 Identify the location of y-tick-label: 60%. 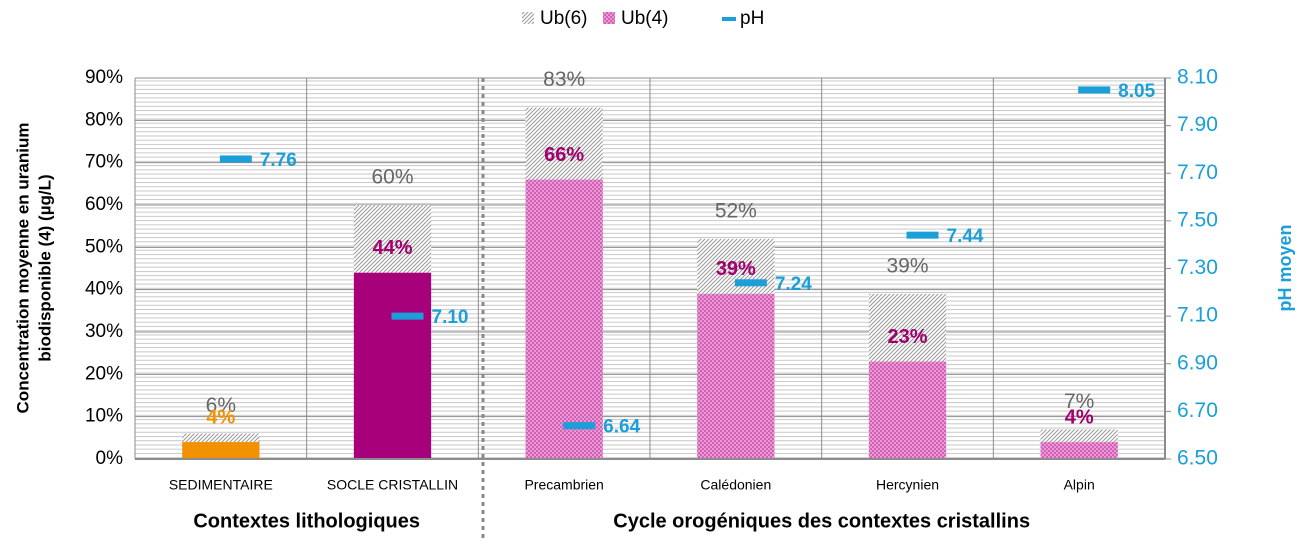
(104, 204).